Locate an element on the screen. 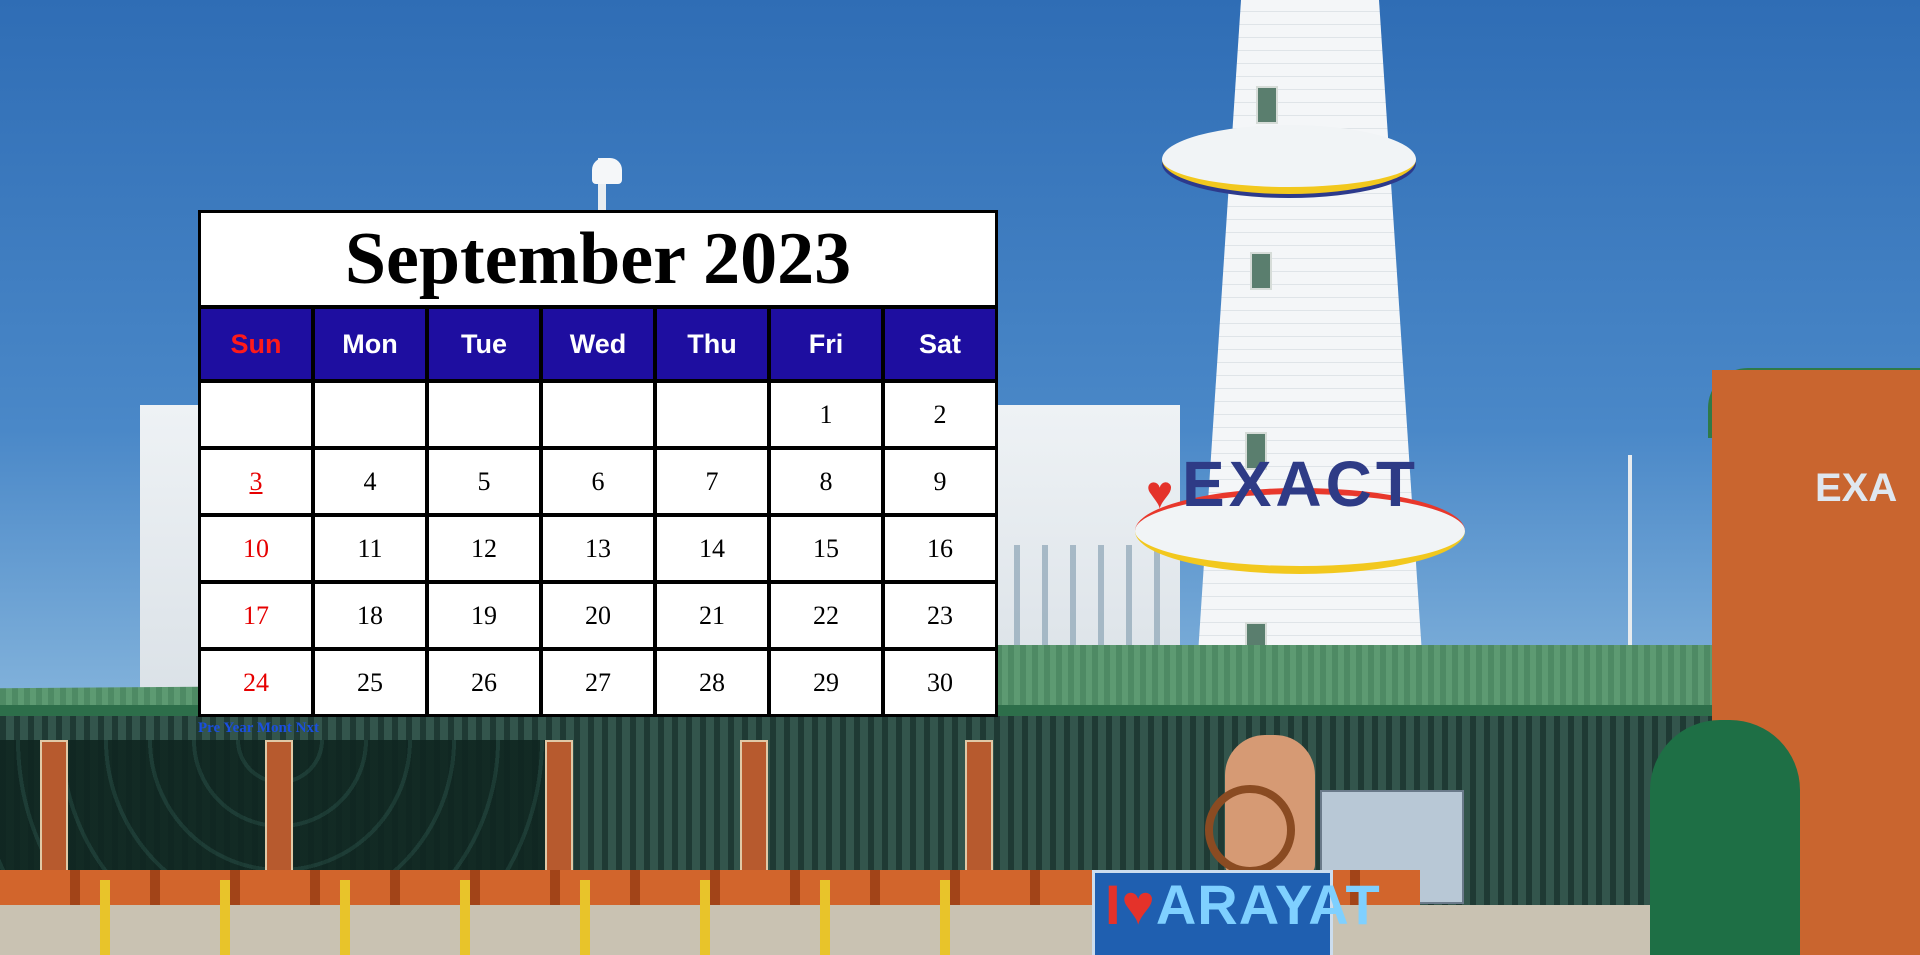 This screenshot has width=1920, height=955. calendar-day: 15 is located at coordinates (826, 548).